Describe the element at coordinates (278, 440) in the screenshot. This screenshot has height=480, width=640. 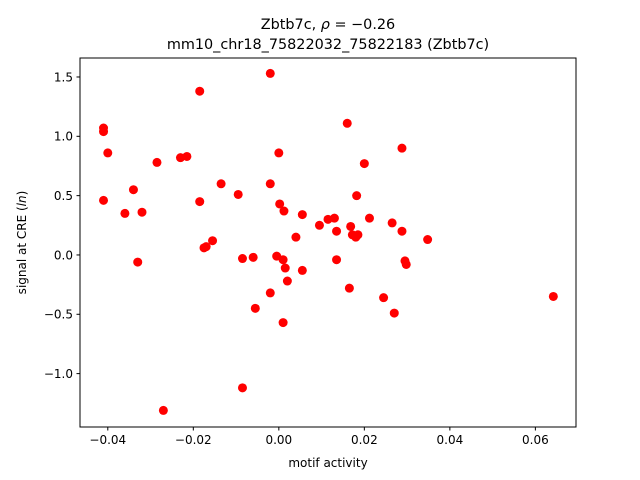
I see `x-tick-label: 0.00` at that location.